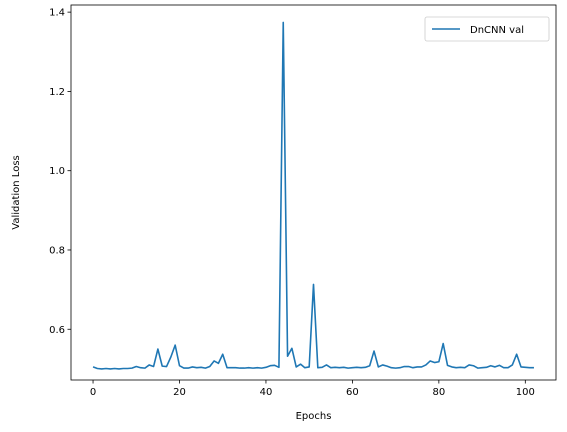  I want to click on y-axis: 0.6 0.8 1.0 1.2 1.4, so click(60, 172).